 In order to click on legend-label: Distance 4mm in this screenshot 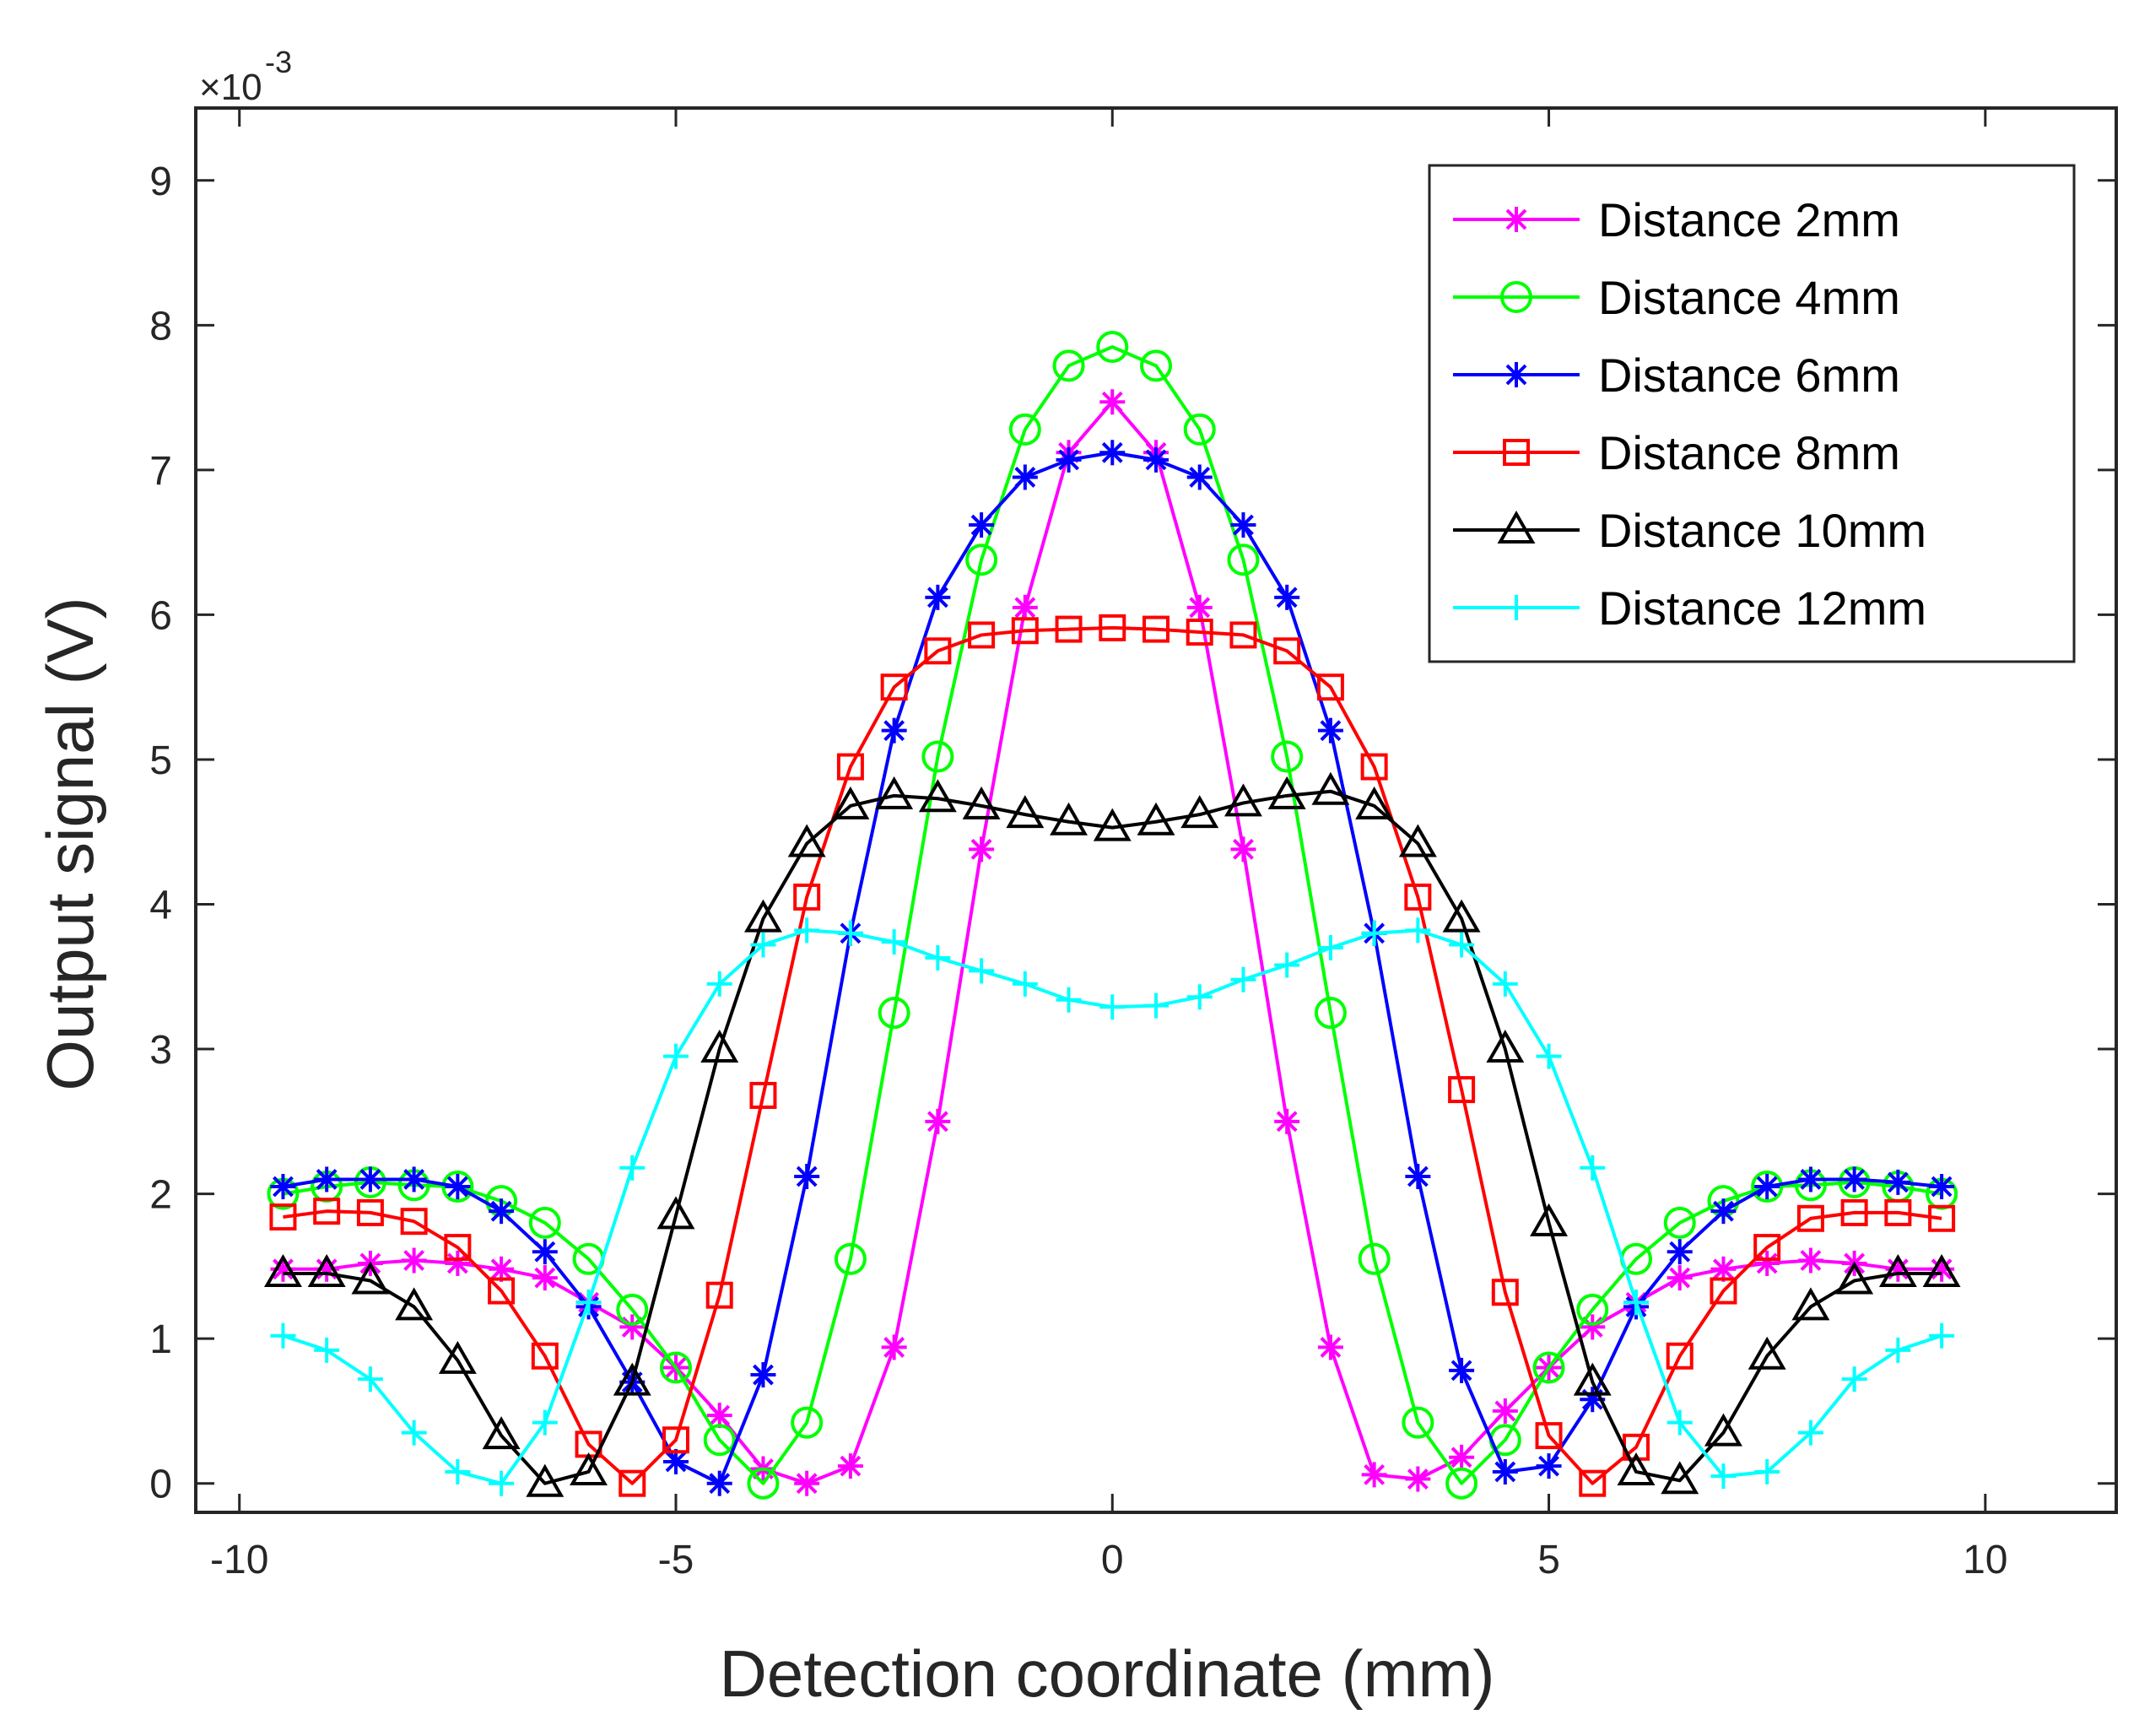, I will do `click(1749, 297)`.